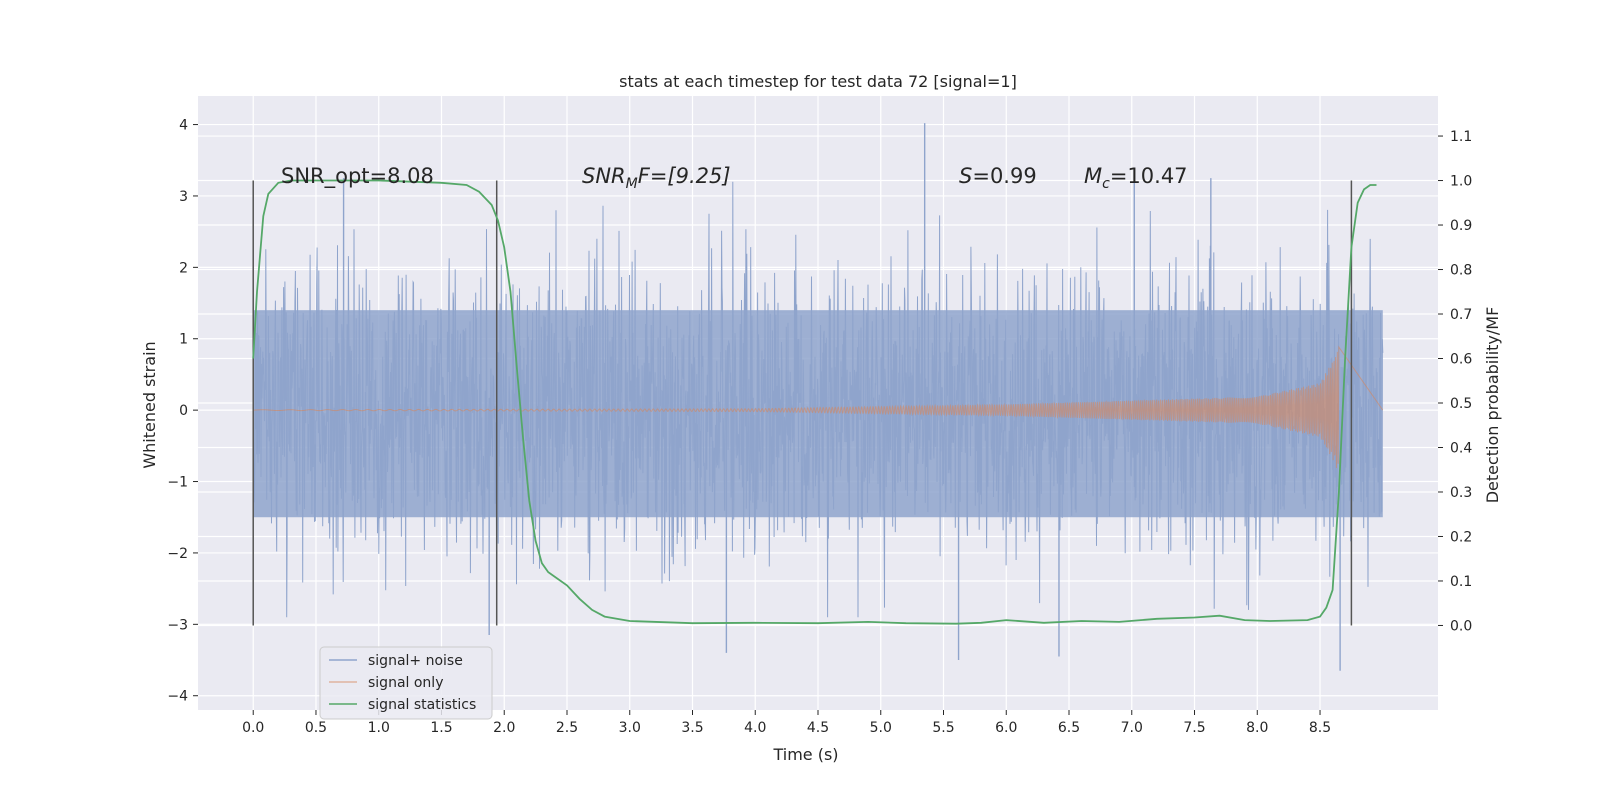 Image resolution: width=1600 pixels, height=800 pixels. What do you see at coordinates (1194, 728) in the screenshot?
I see `x-tick-label: 7.5` at bounding box center [1194, 728].